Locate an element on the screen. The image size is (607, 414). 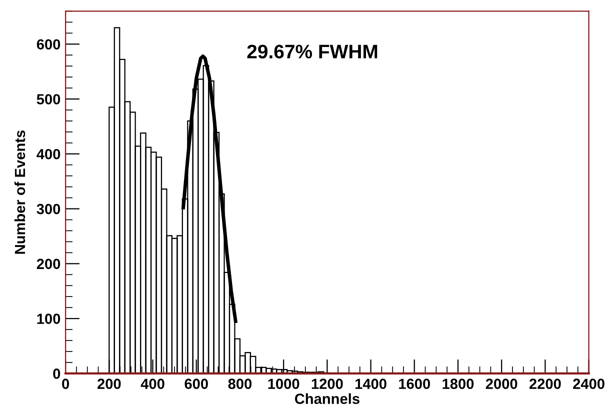
x-tick-label: 200 is located at coordinates (109, 383).